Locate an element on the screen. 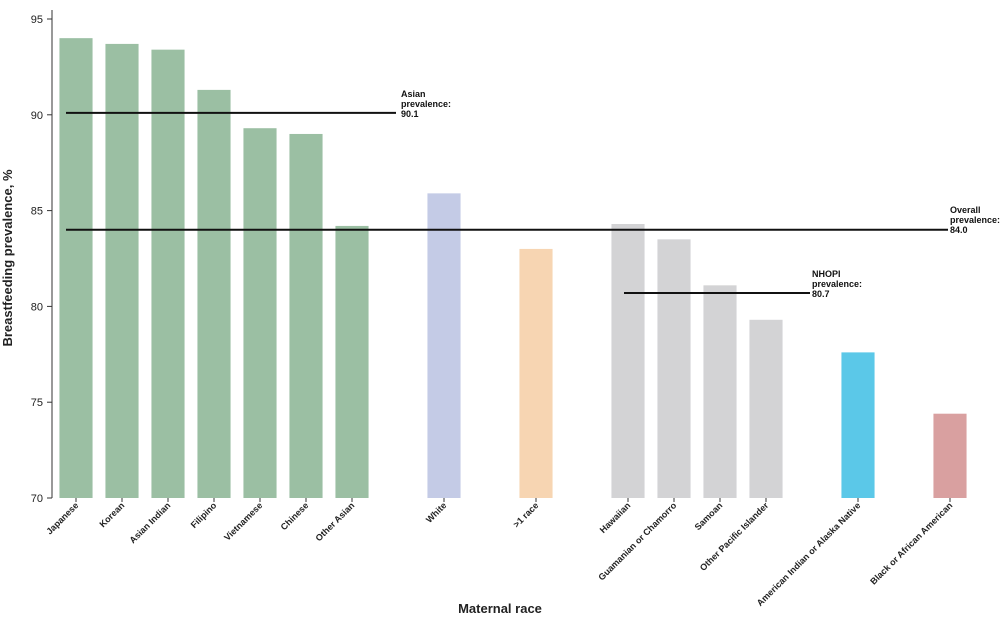 The width and height of the screenshot is (1000, 624). reference-label: Overall prevalence: 84.0 is located at coordinates (975, 220).